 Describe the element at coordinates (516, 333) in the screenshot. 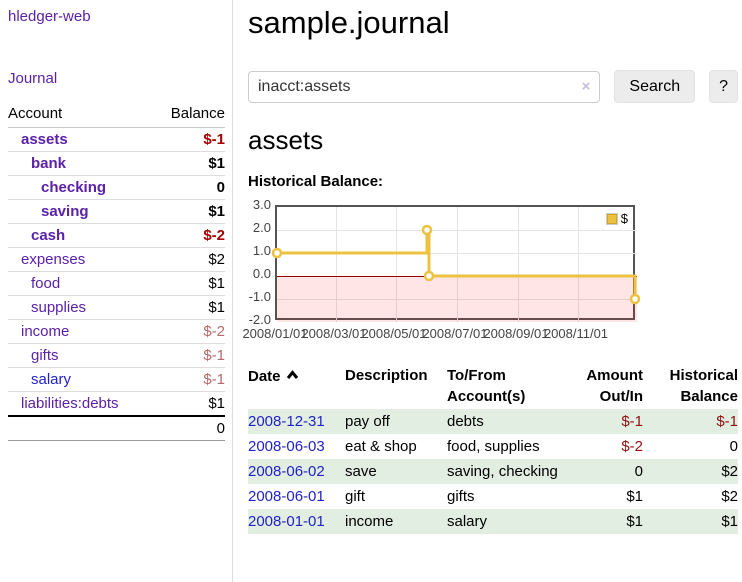

I see `x-tick-label: 2008/09/01` at that location.